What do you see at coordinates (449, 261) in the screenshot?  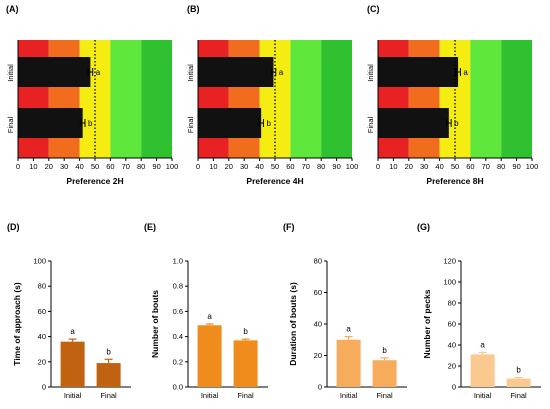 I see `y-tick-label: 120` at bounding box center [449, 261].